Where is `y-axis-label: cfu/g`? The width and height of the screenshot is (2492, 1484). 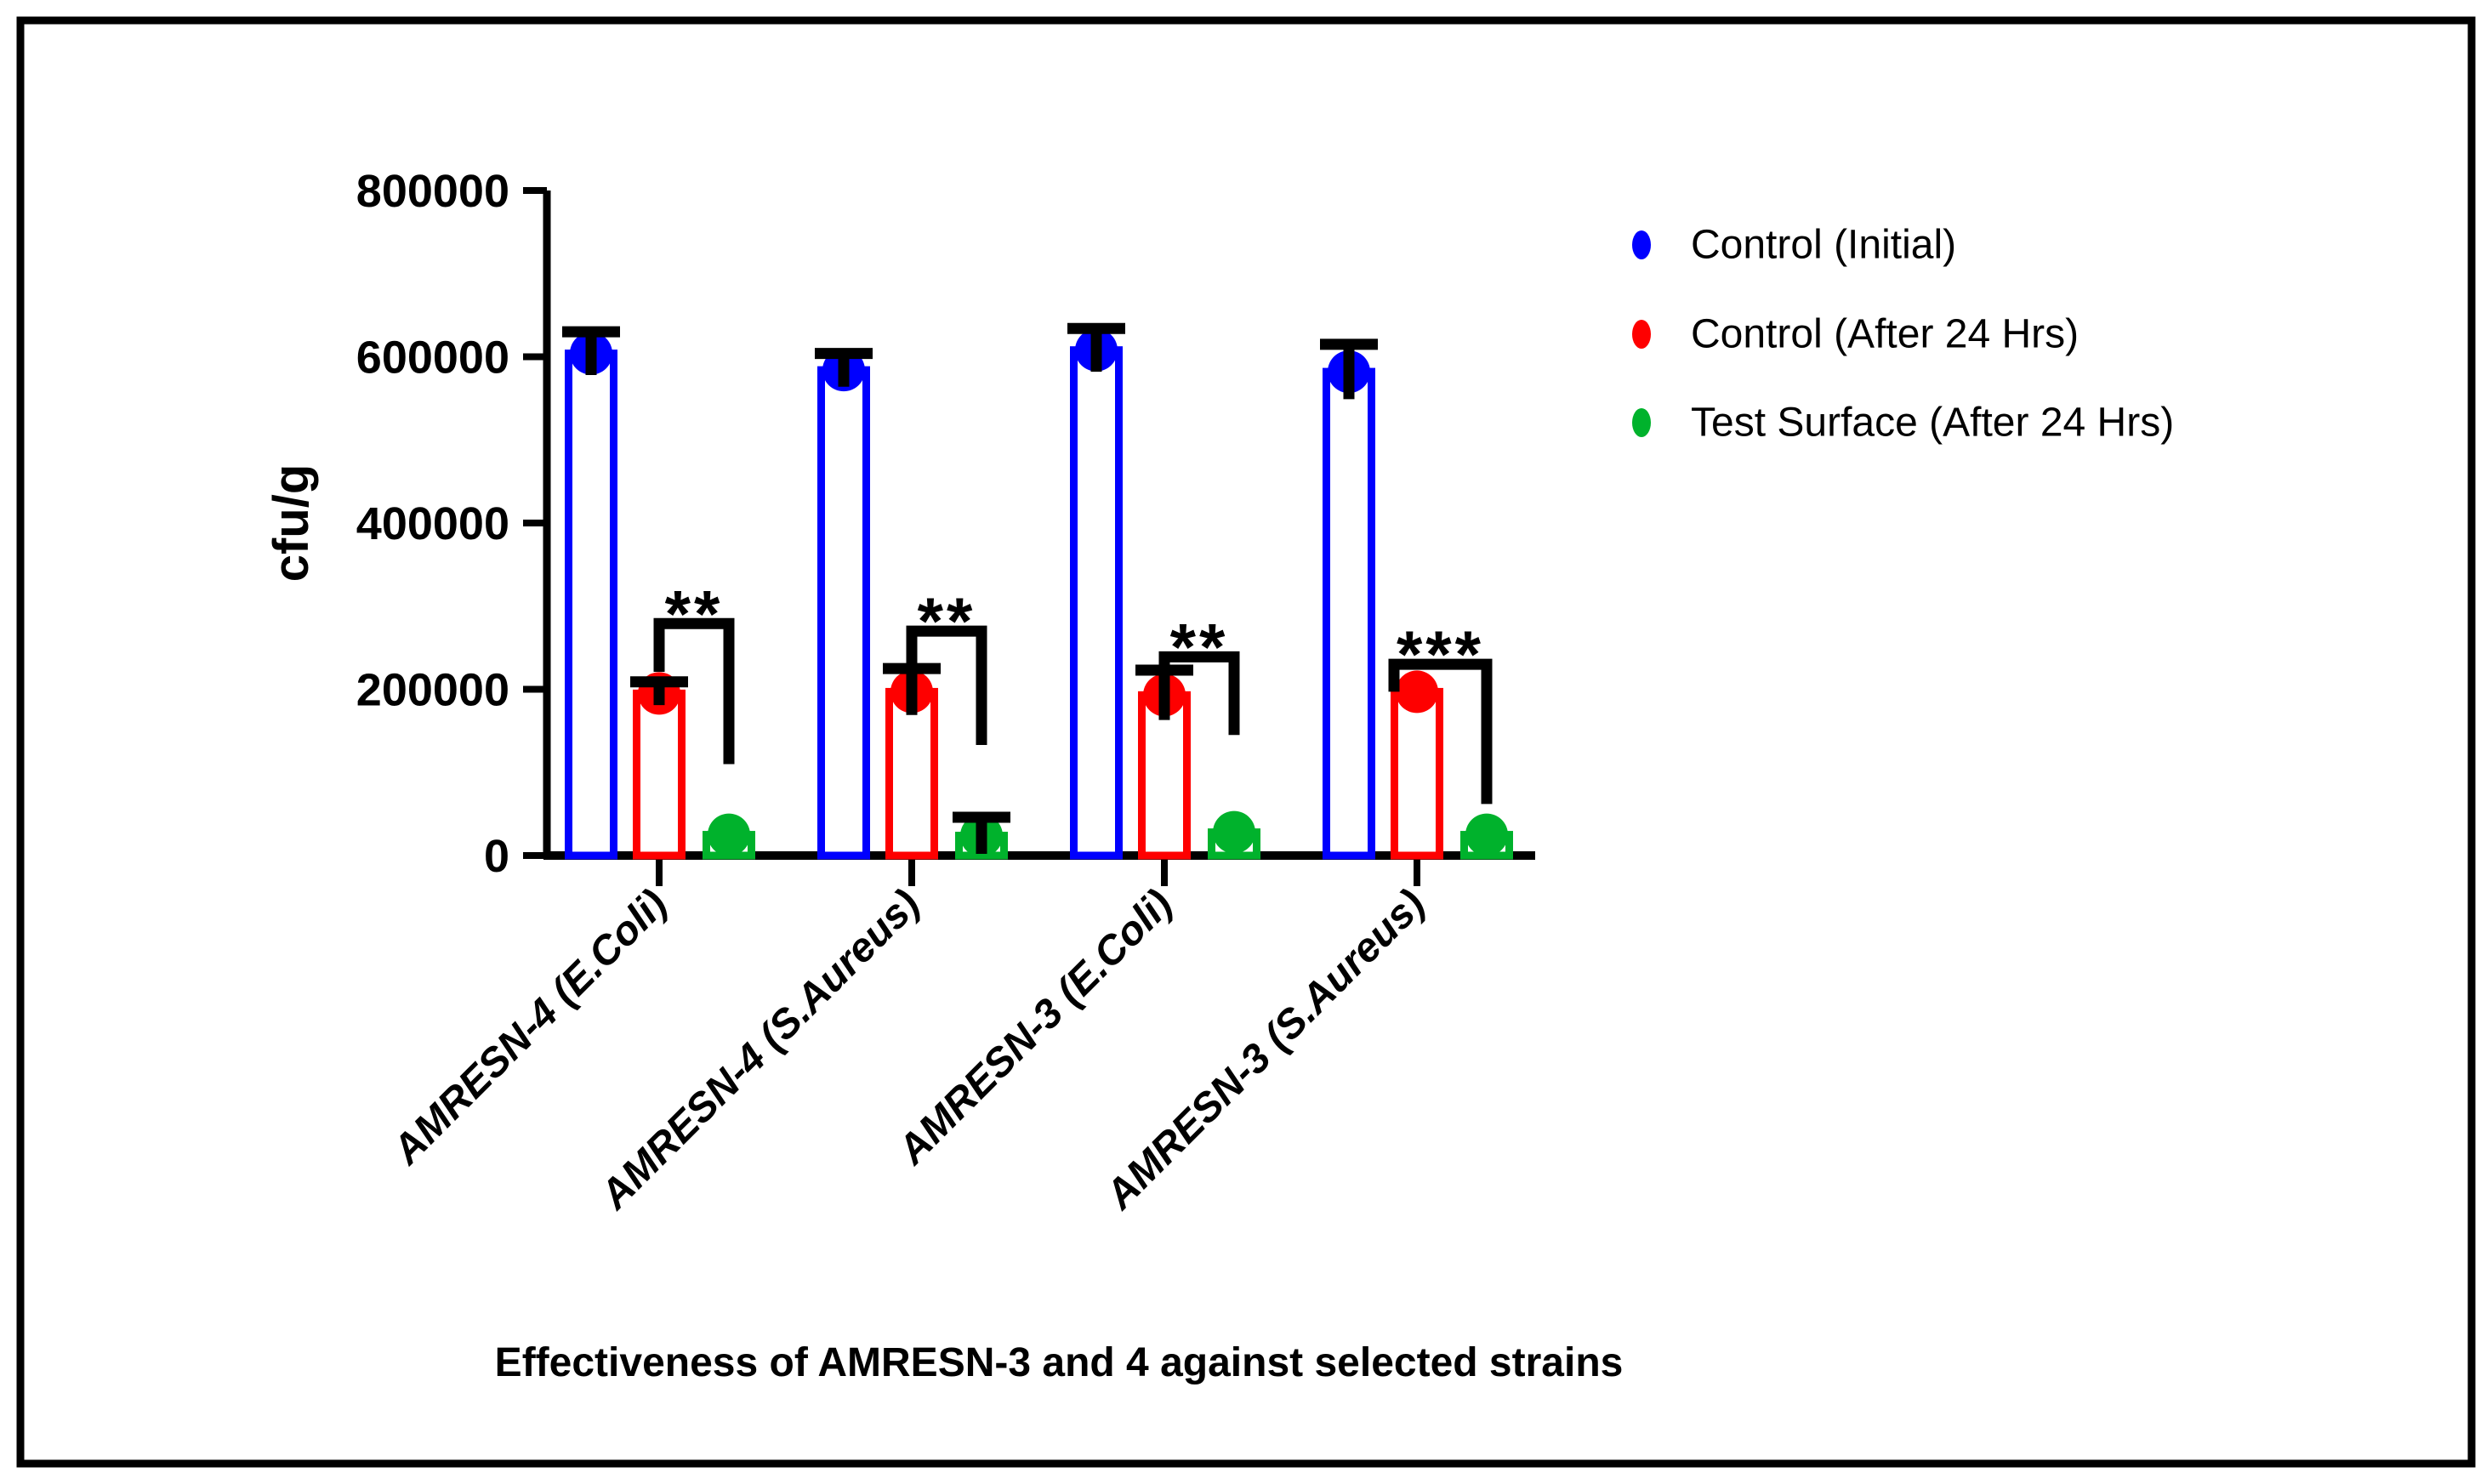
y-axis-label: cfu/g is located at coordinates (291, 523).